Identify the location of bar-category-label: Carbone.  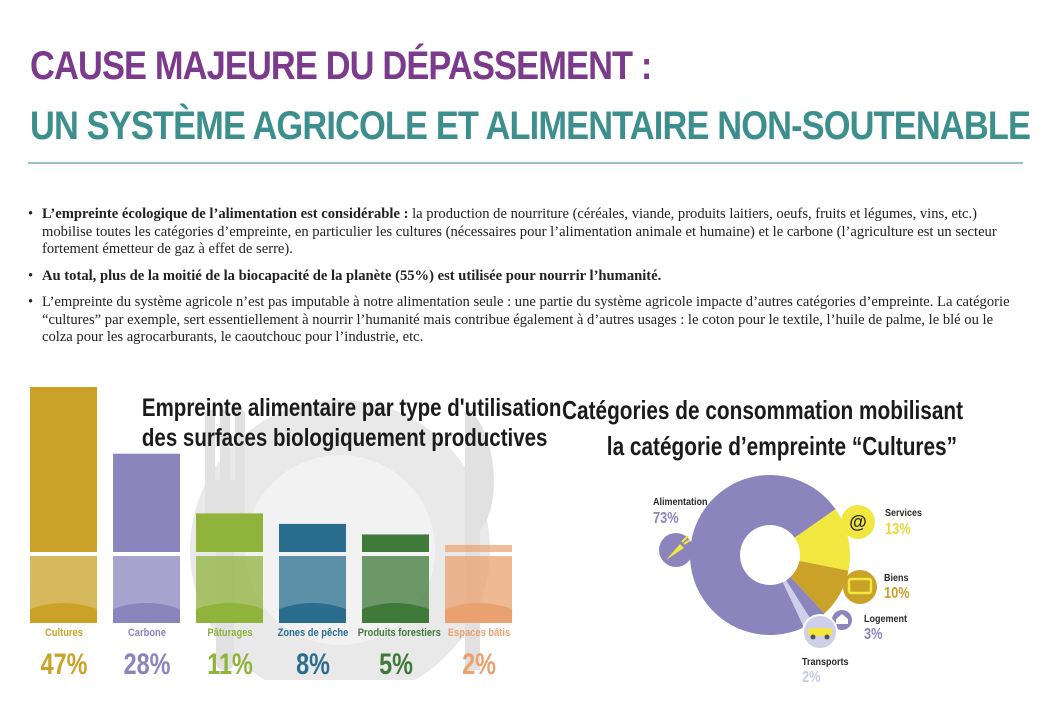
(146, 633).